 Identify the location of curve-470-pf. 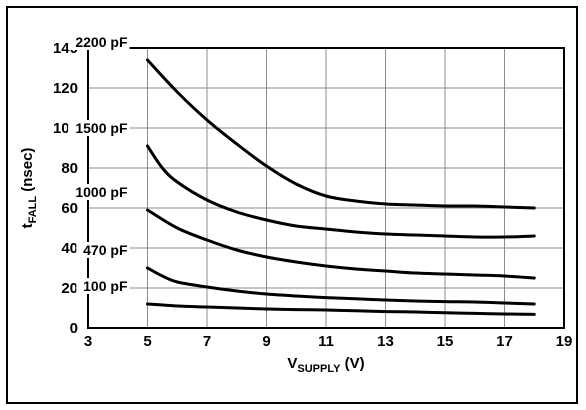
(341, 286).